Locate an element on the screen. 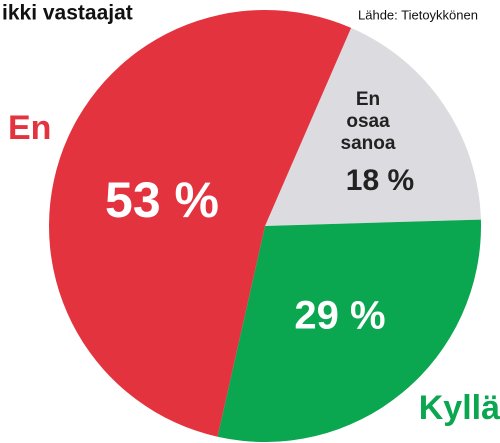  value-label: 53 % is located at coordinates (162, 200).